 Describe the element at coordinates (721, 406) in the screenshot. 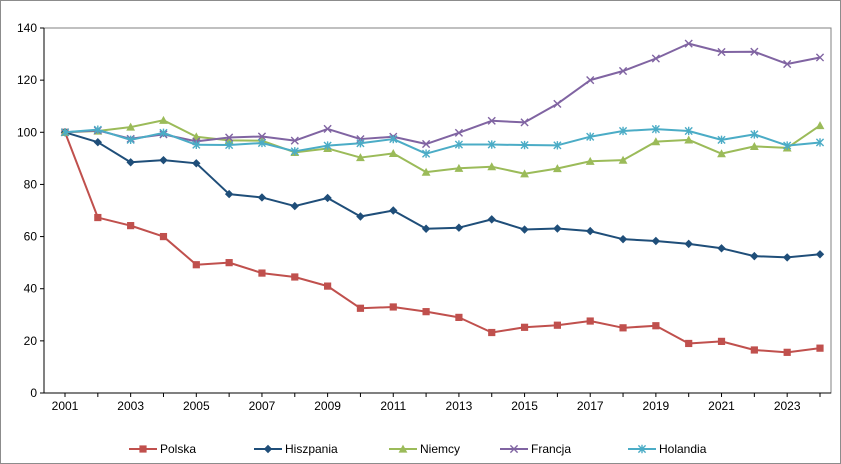

I see `x-tick-label: 2021` at that location.